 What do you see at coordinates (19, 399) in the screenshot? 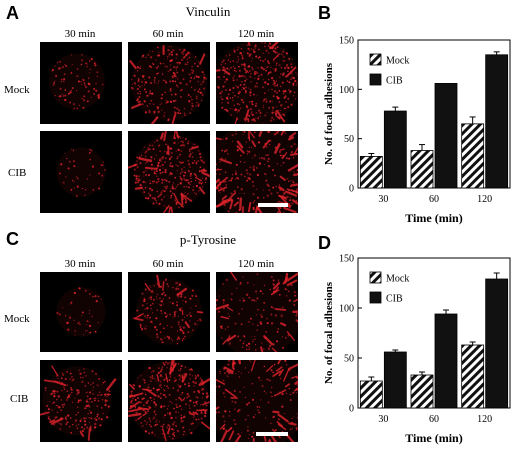
I see `panel-c-row-cib: CIB` at bounding box center [19, 399].